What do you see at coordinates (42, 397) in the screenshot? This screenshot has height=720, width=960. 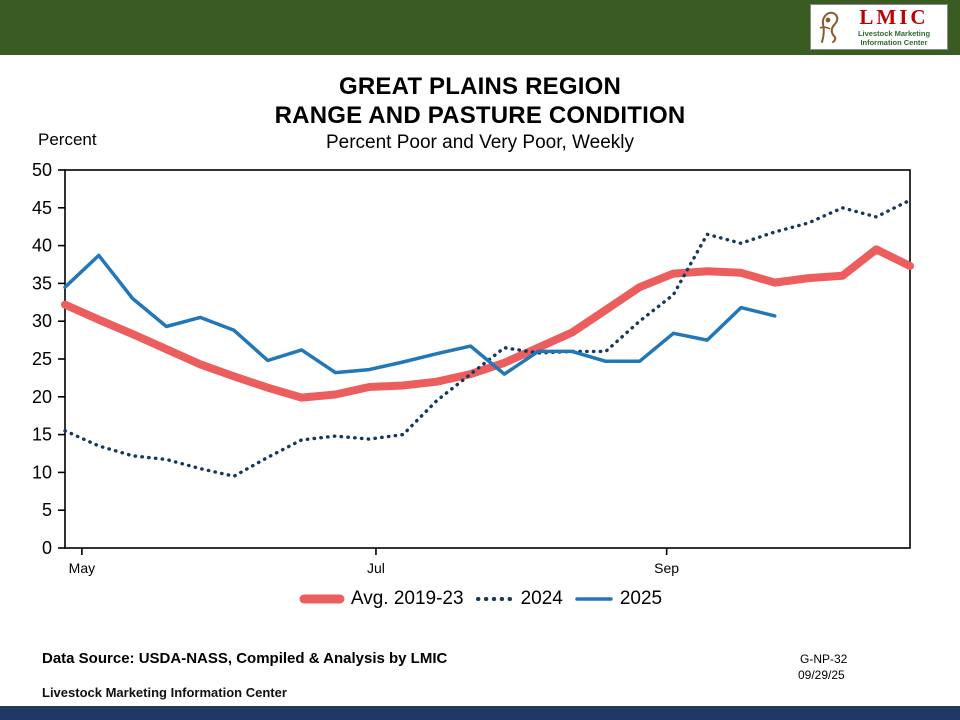 I see `y-tick-label: 20` at bounding box center [42, 397].